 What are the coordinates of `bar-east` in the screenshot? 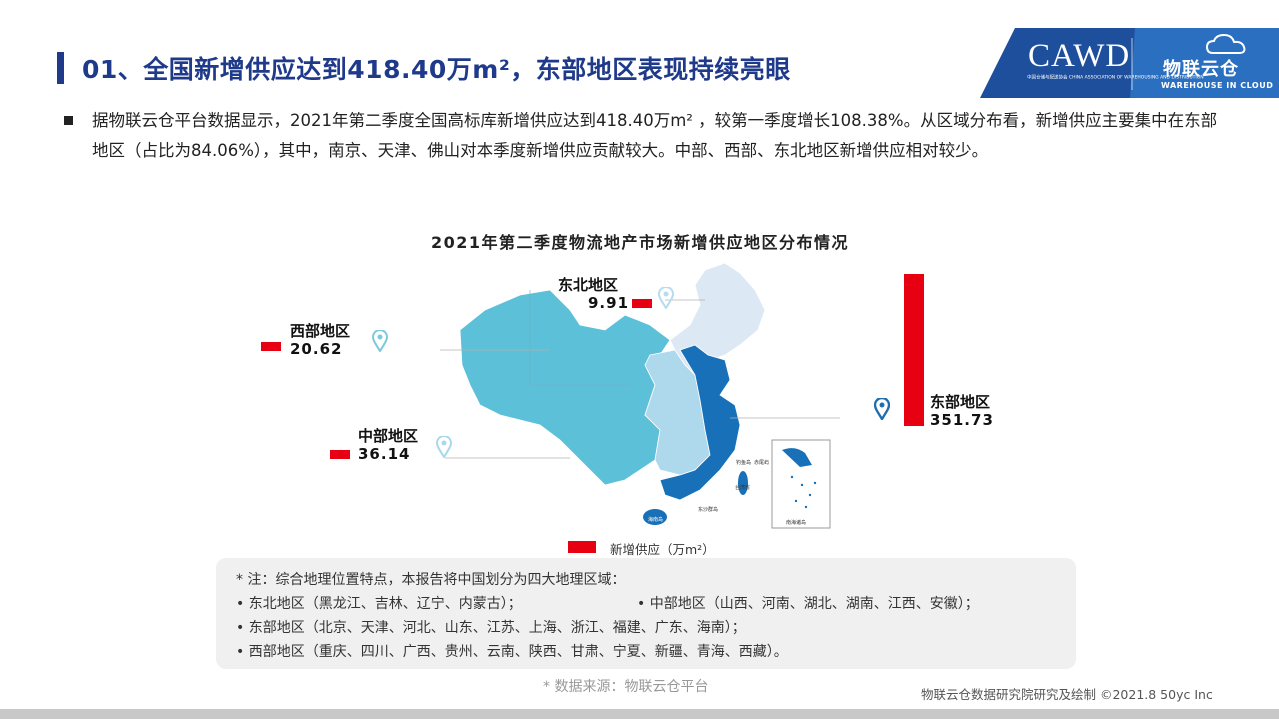 It's located at (914, 350).